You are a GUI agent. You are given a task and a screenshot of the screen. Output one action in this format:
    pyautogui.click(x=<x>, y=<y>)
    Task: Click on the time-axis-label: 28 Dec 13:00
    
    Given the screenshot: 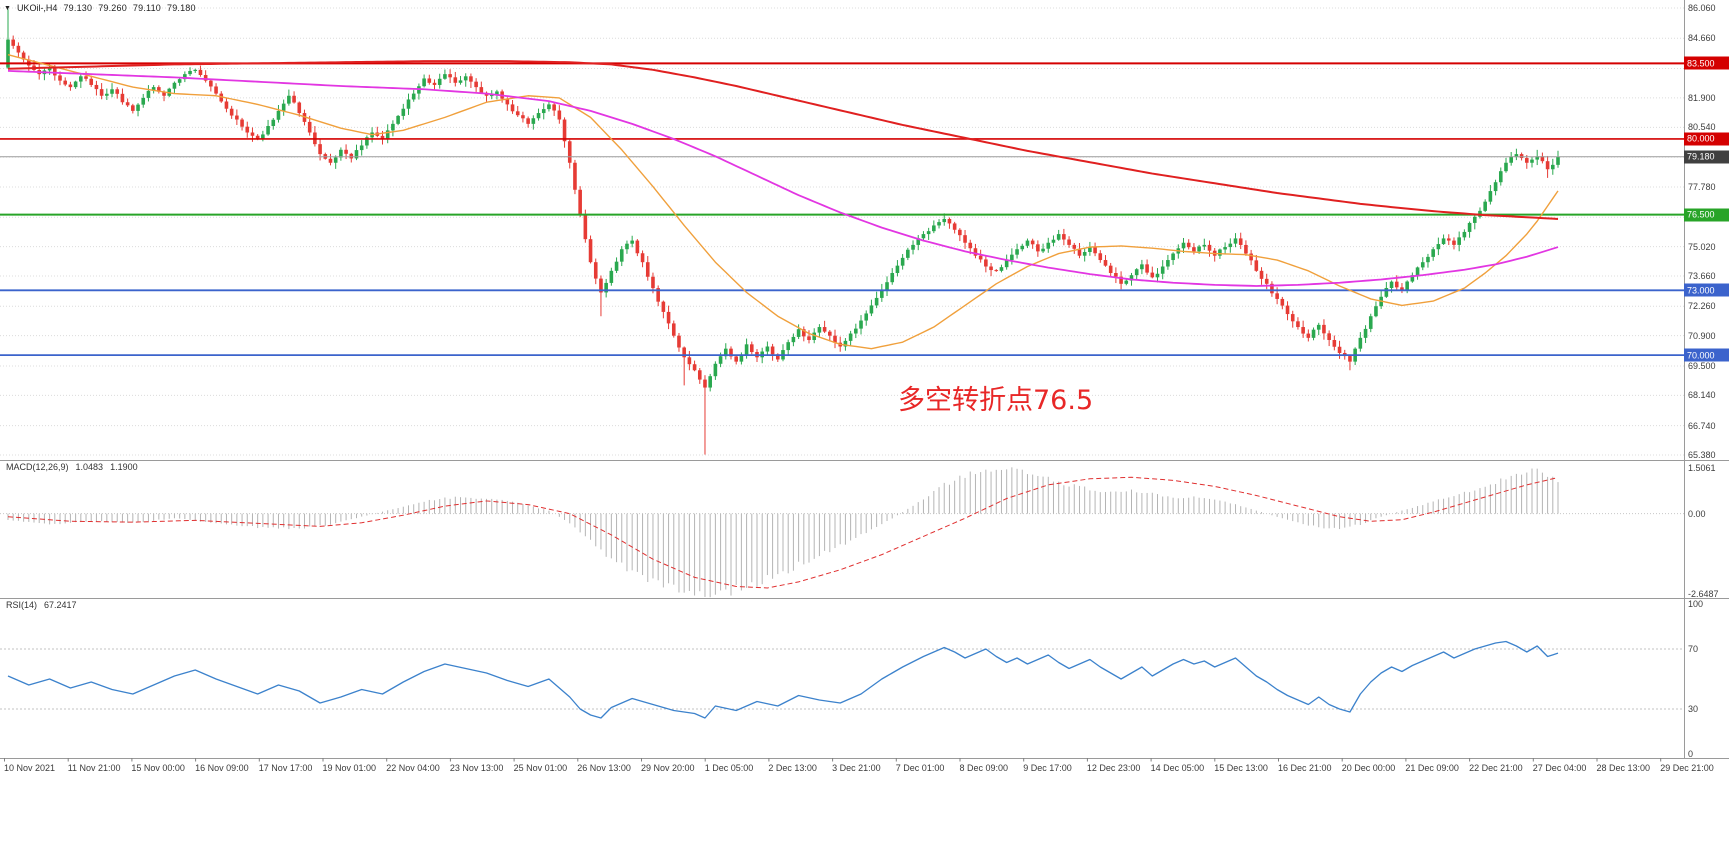 What is the action you would take?
    pyautogui.click(x=1623, y=768)
    